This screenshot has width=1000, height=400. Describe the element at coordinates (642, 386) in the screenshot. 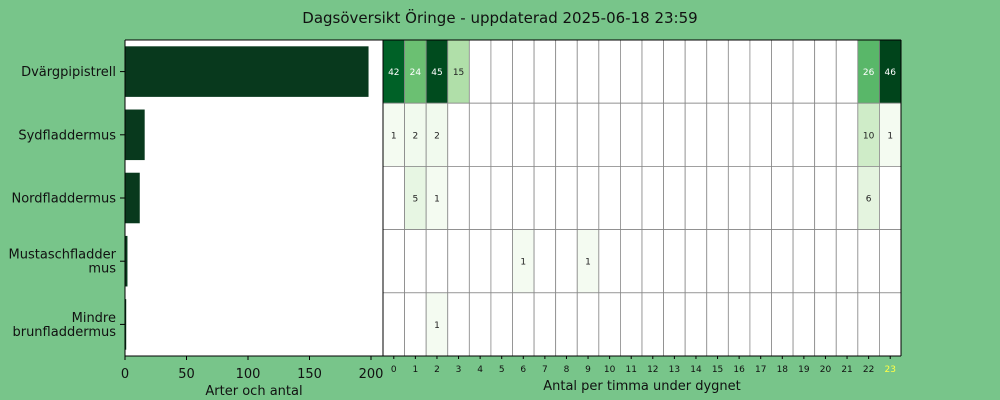

I see `heatmap-x-axis-label: Antal per timma under dygnet` at that location.